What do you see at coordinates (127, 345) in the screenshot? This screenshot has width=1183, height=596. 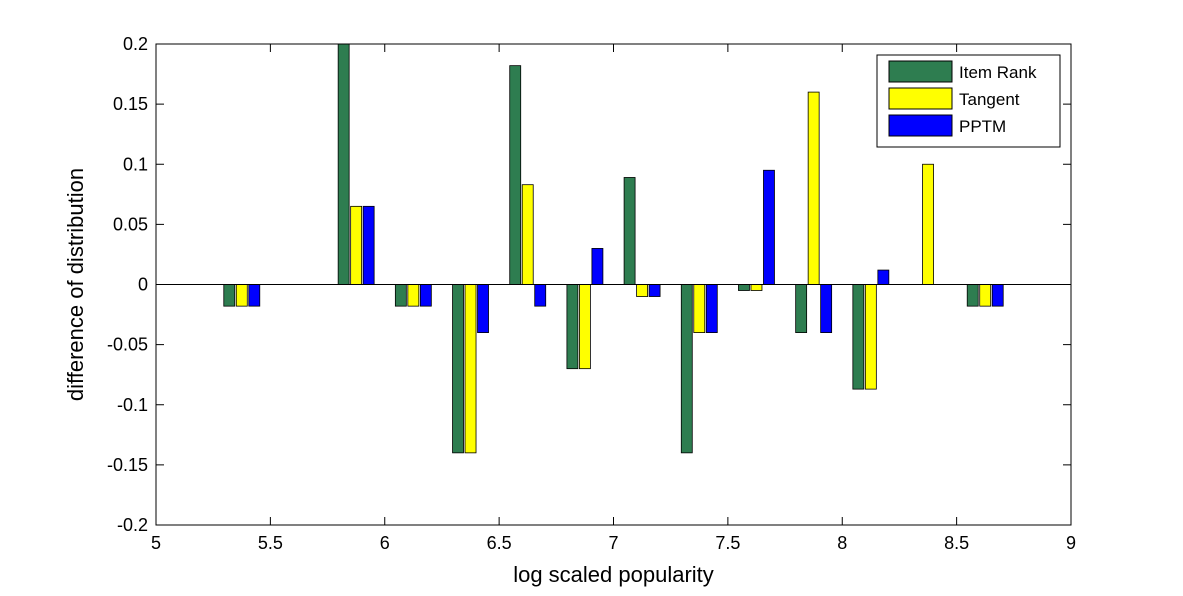 I see `y-tick-label: -0.05` at bounding box center [127, 345].